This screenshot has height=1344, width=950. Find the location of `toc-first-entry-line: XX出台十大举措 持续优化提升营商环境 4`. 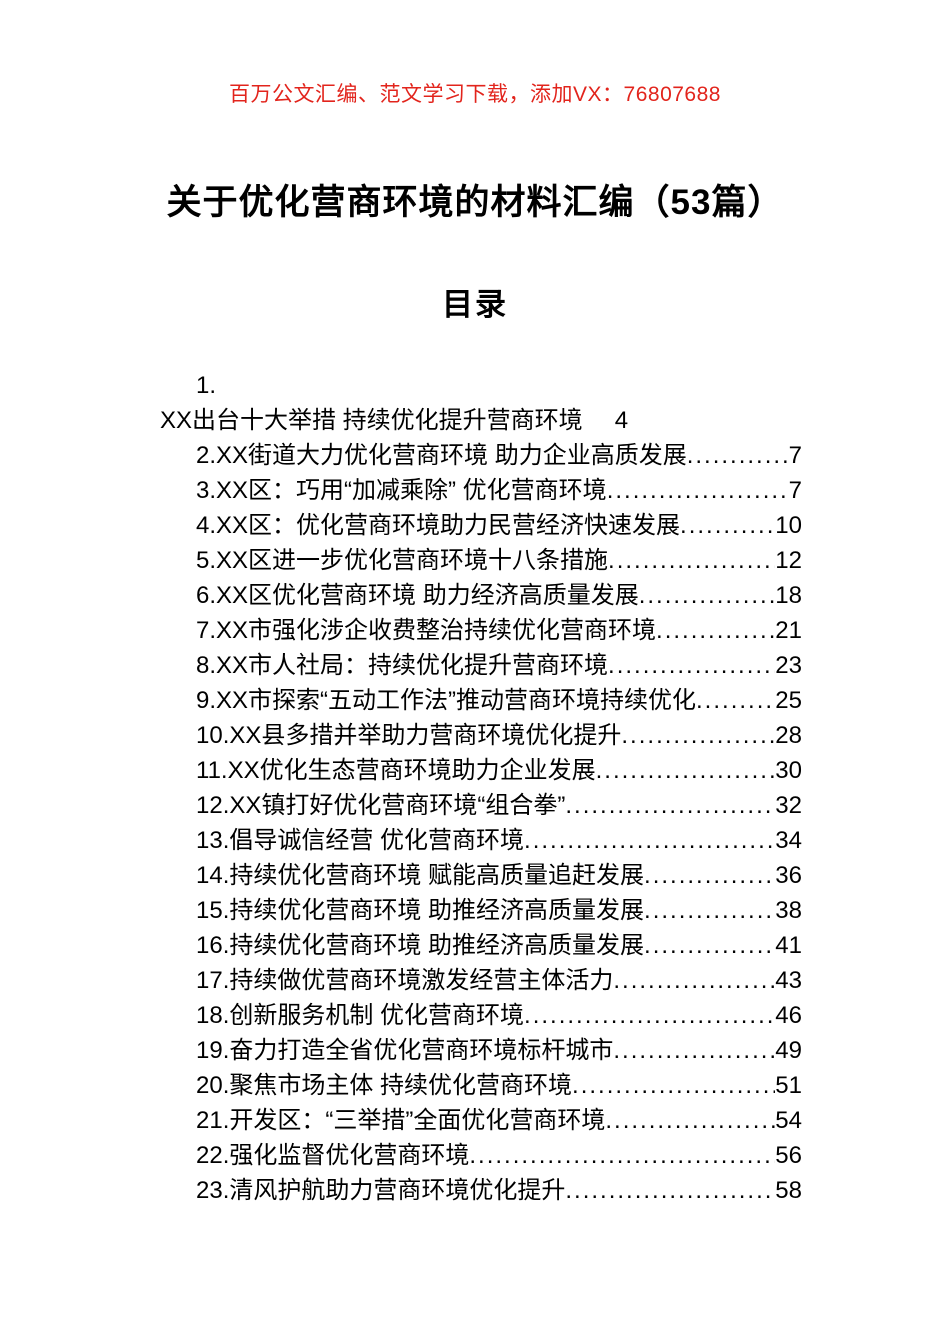

toc-first-entry-line: XX出台十大举措 持续优化提升营商环境 4 is located at coordinates (481, 420).